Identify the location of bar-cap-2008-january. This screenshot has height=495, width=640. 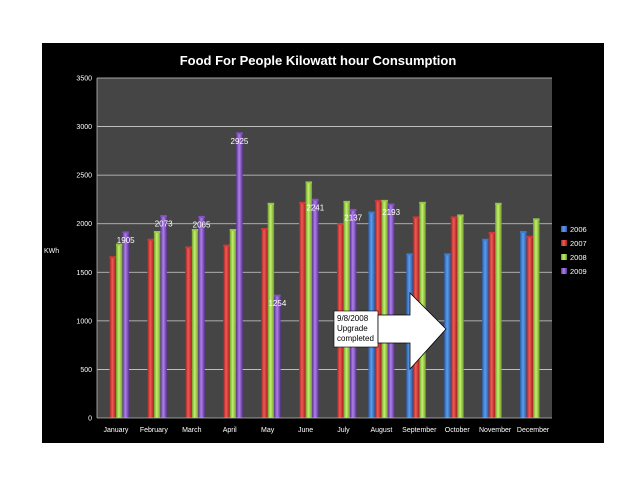
(119, 244).